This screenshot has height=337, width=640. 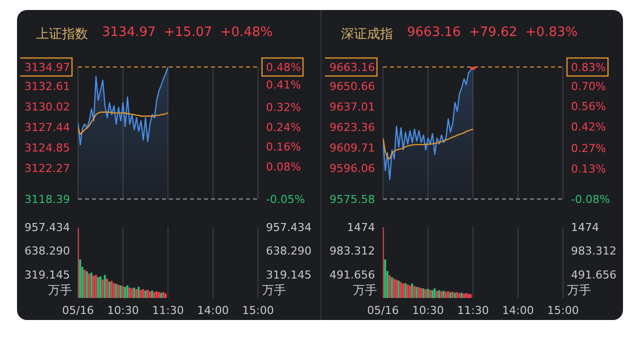 I want to click on y-tick-label: 3124.85, so click(x=47, y=148).